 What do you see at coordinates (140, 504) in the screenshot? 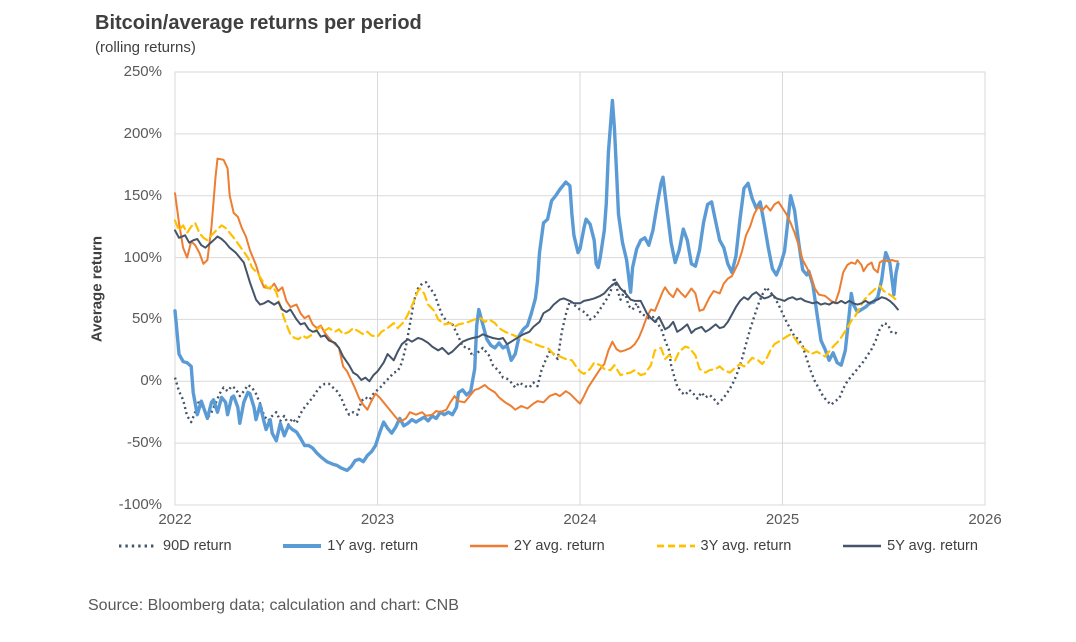
I see `y-tick-label: -100%` at bounding box center [140, 504].